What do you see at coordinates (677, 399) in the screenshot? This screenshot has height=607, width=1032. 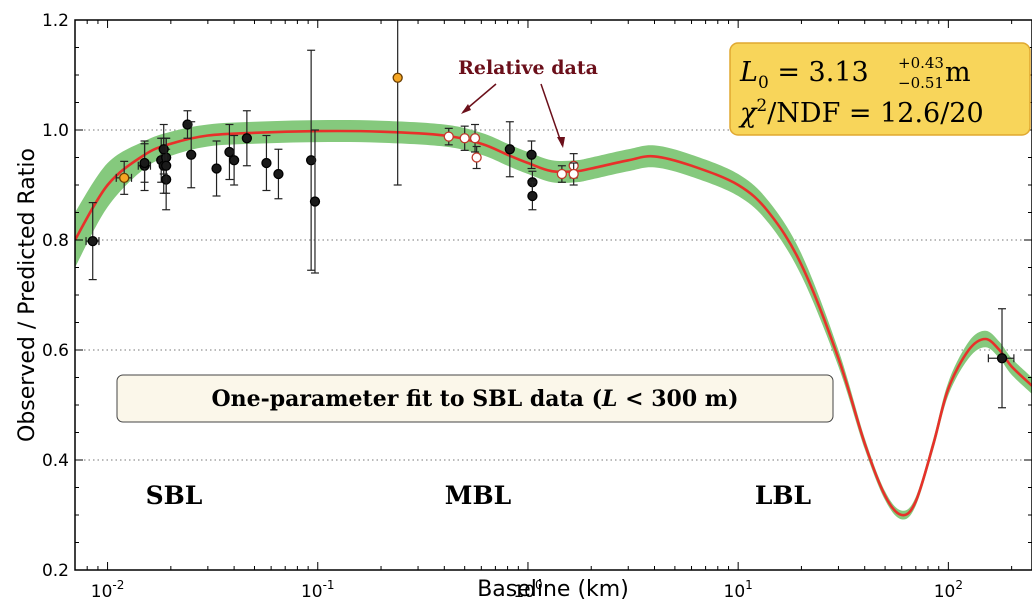 I see `fit-description-suffix: < 300 m)` at bounding box center [677, 399].